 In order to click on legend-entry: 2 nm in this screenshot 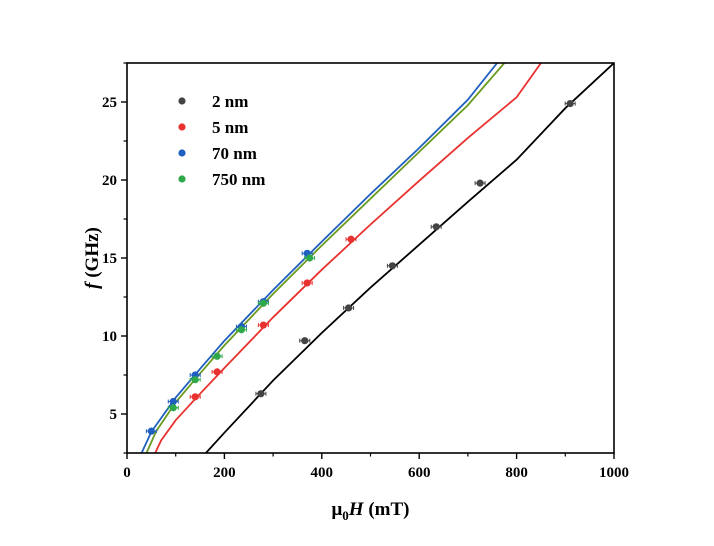, I will do `click(213, 101)`.